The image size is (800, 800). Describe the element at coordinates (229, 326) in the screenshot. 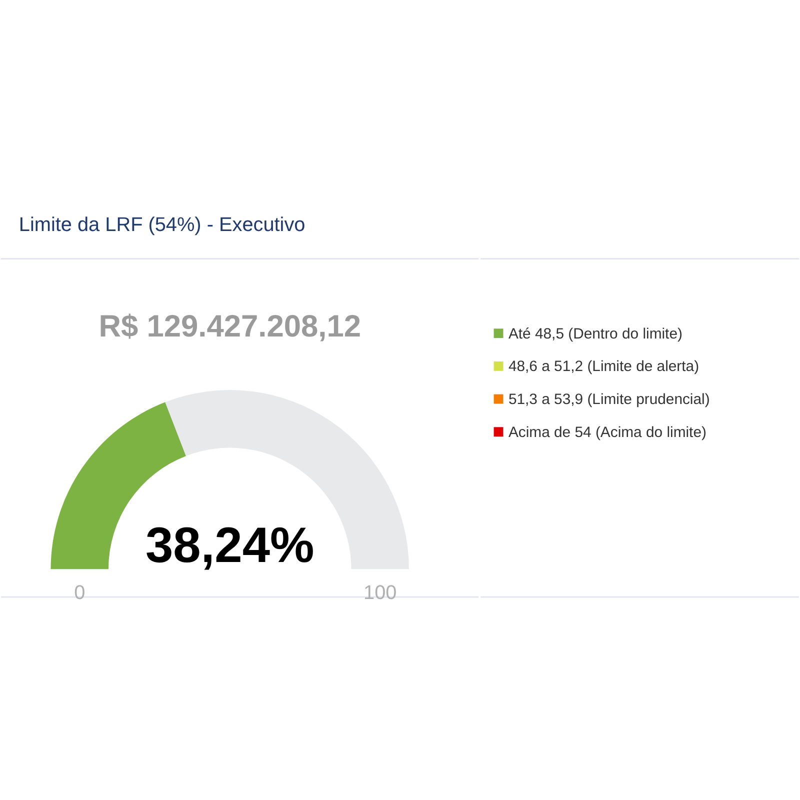

I see `chart-subtitle: R$ 129.427.208,12` at that location.